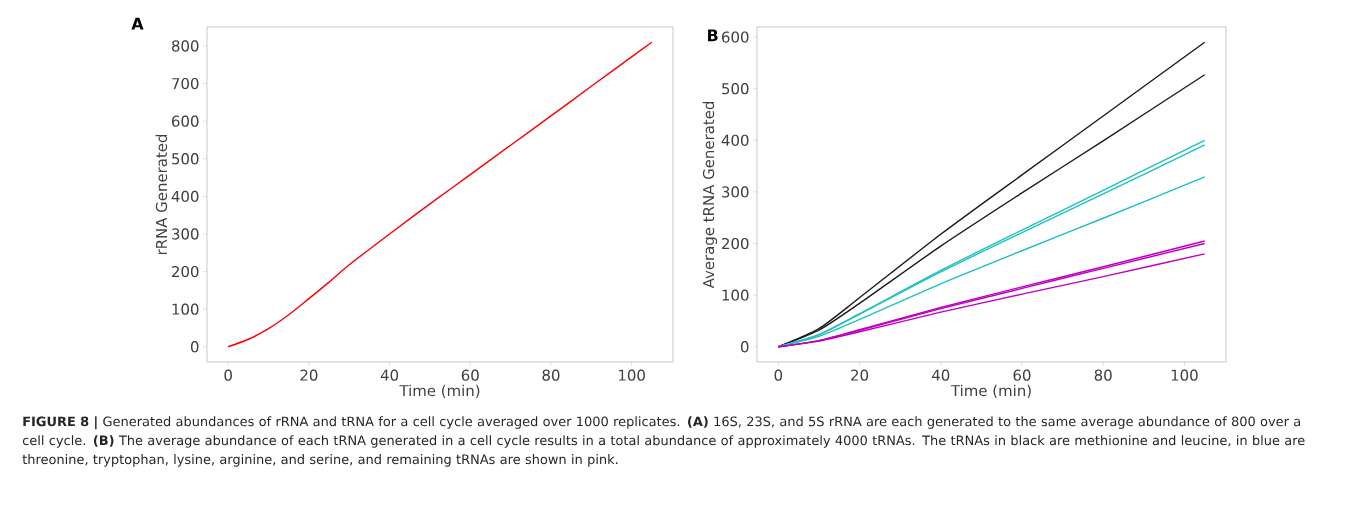  I want to click on chart-title: B, so click(713, 35).